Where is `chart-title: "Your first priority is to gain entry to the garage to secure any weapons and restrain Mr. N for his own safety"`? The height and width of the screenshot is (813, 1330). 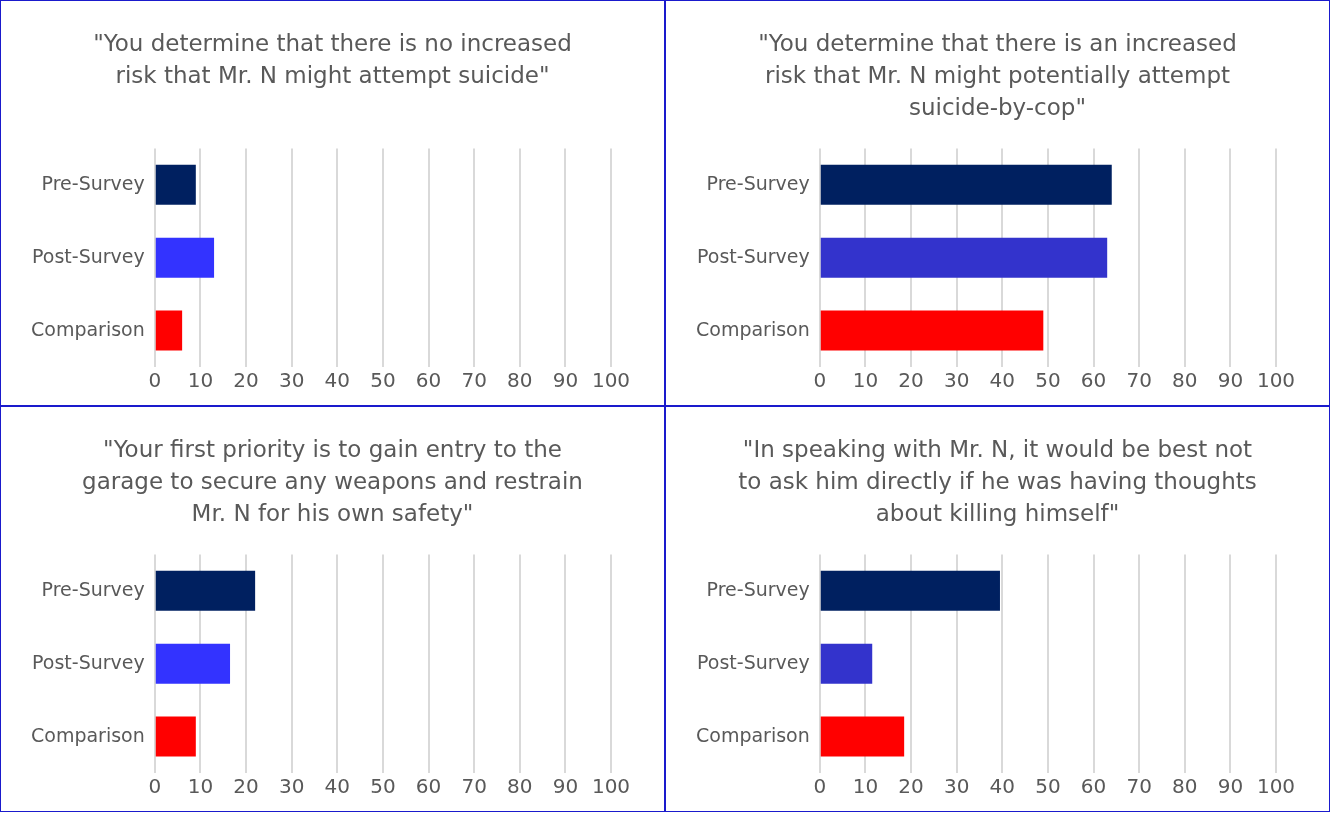
chart-title: "Your first priority is to gain entry to the garage to secure any weapons and restrain Mr. N for his own safety" is located at coordinates (332, 481).